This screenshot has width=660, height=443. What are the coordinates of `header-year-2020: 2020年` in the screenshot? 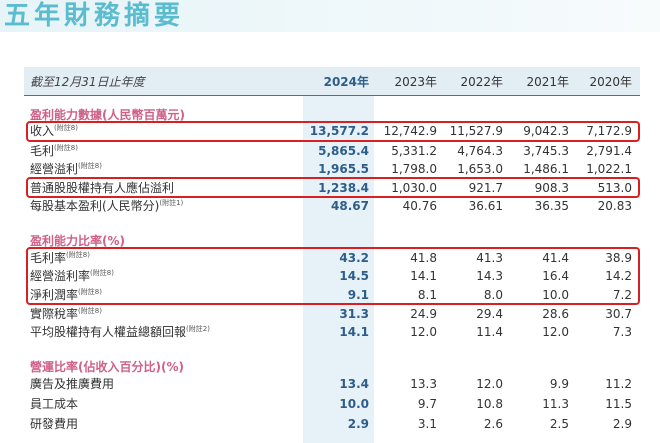 It's located at (610, 82).